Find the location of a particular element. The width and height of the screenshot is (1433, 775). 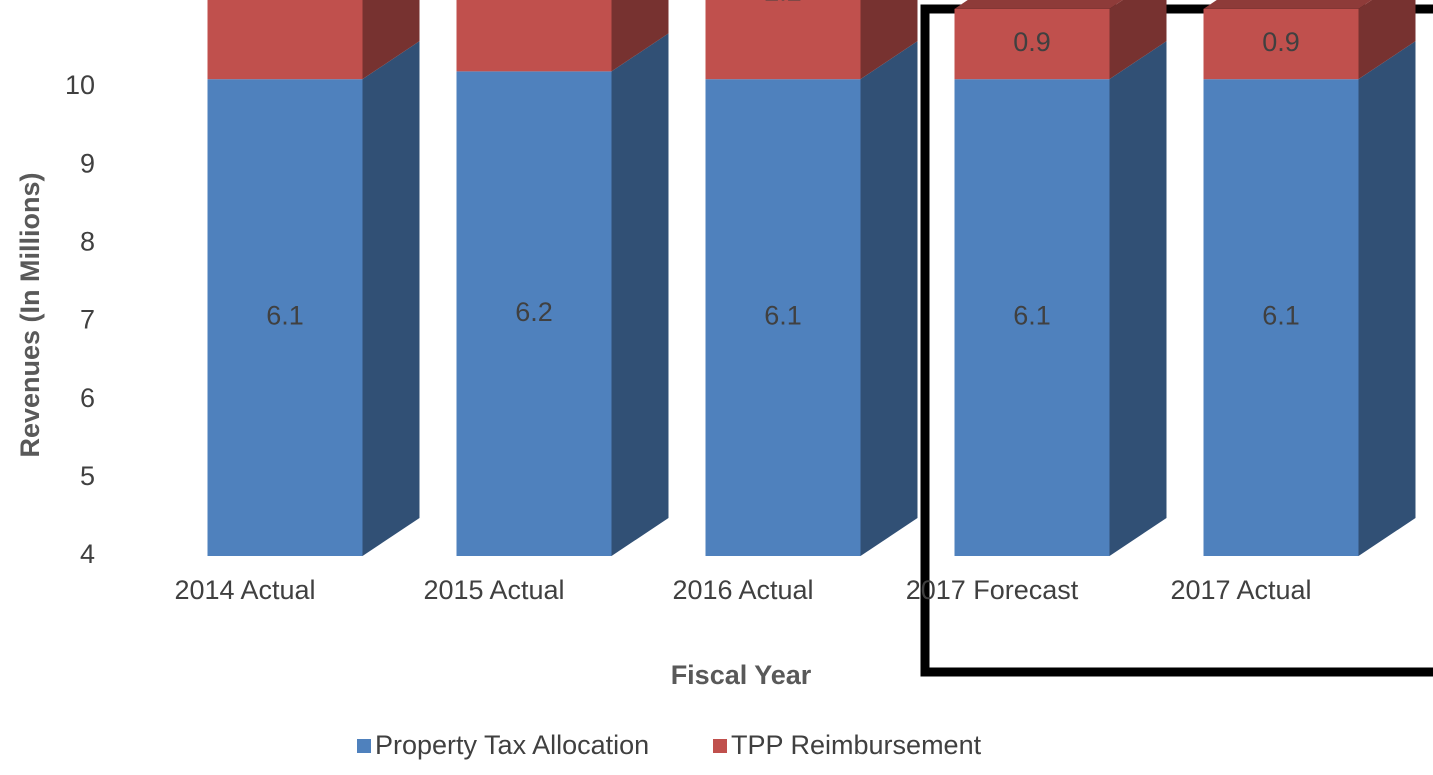

y-tick-label: 6 is located at coordinates (87, 398).